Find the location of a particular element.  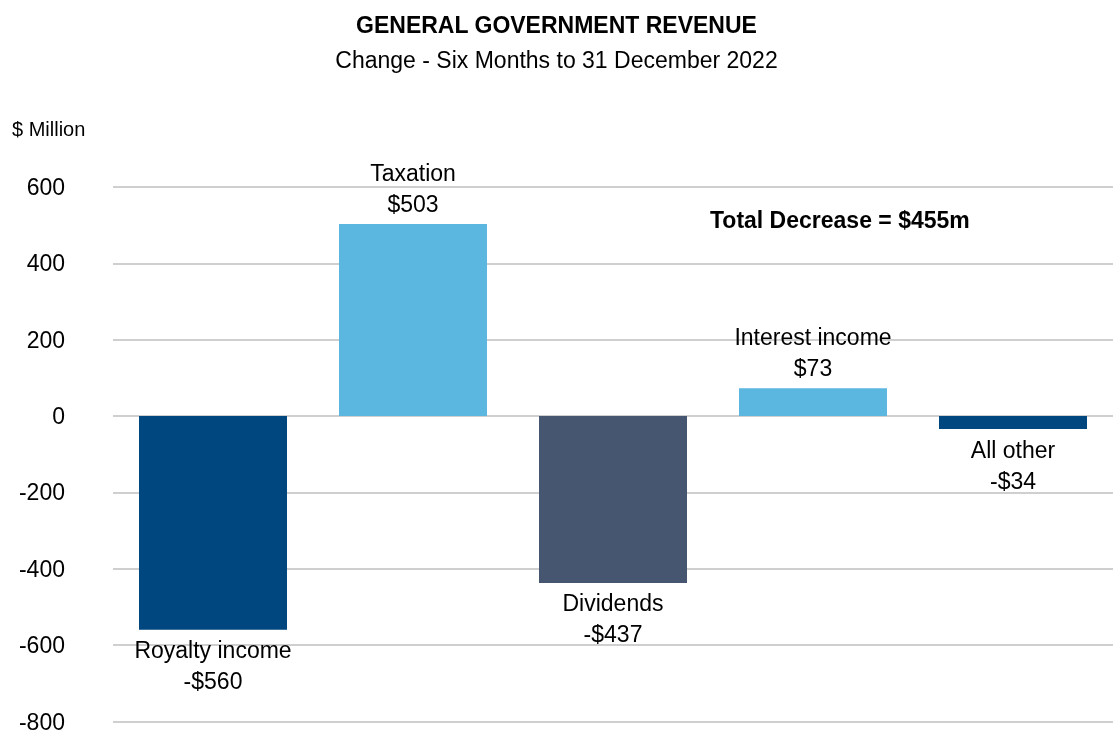

y-tick-label: 400 is located at coordinates (45, 263).